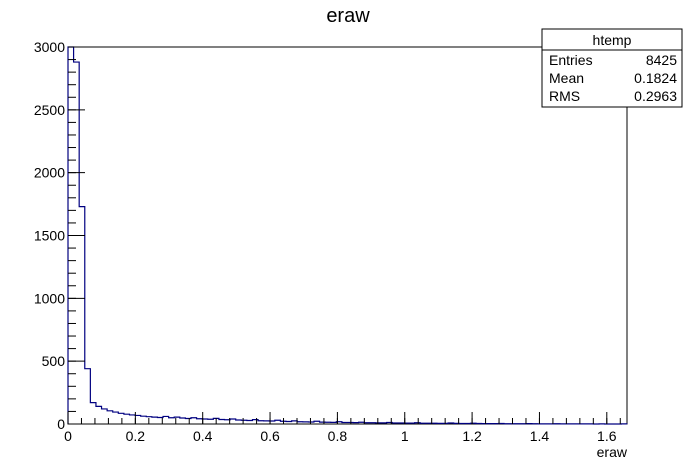 This screenshot has width=696, height=472. I want to click on x-tick-label: 1.4, so click(540, 436).